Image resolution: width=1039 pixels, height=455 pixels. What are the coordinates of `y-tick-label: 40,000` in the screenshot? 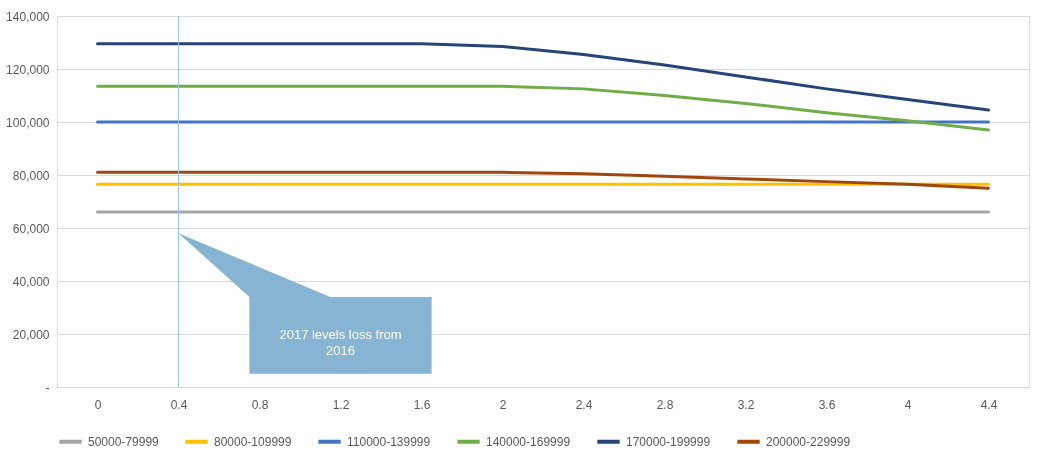 It's located at (31, 281).